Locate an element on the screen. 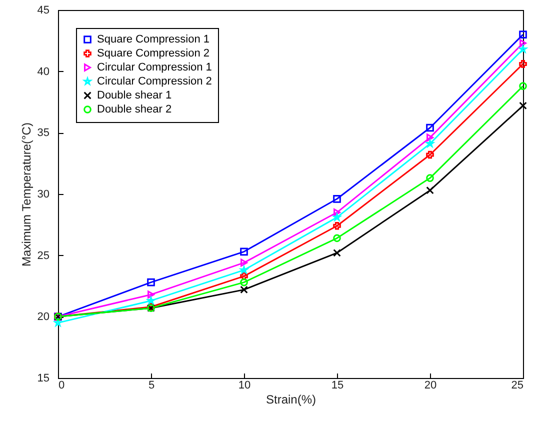 Image resolution: width=533 pixels, height=423 pixels. legend-label: Circular Compression 2 is located at coordinates (154, 82).